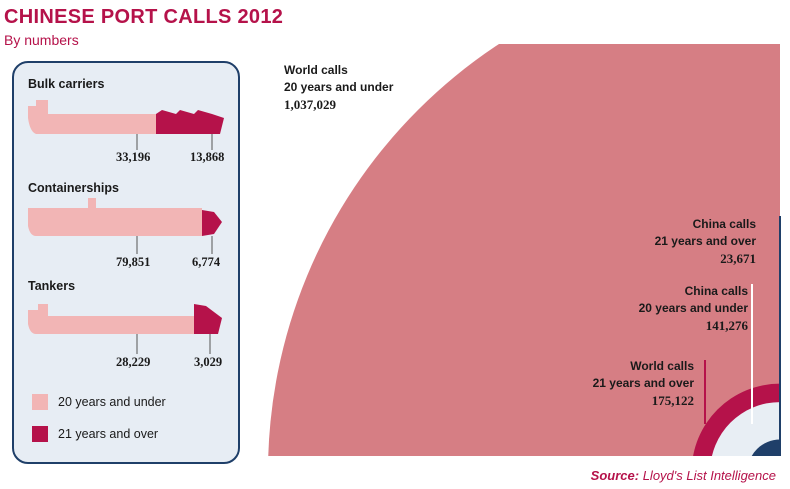 Image resolution: width=790 pixels, height=489 pixels. Describe the element at coordinates (746, 429) in the screenshot. I see `china-young-area` at that location.